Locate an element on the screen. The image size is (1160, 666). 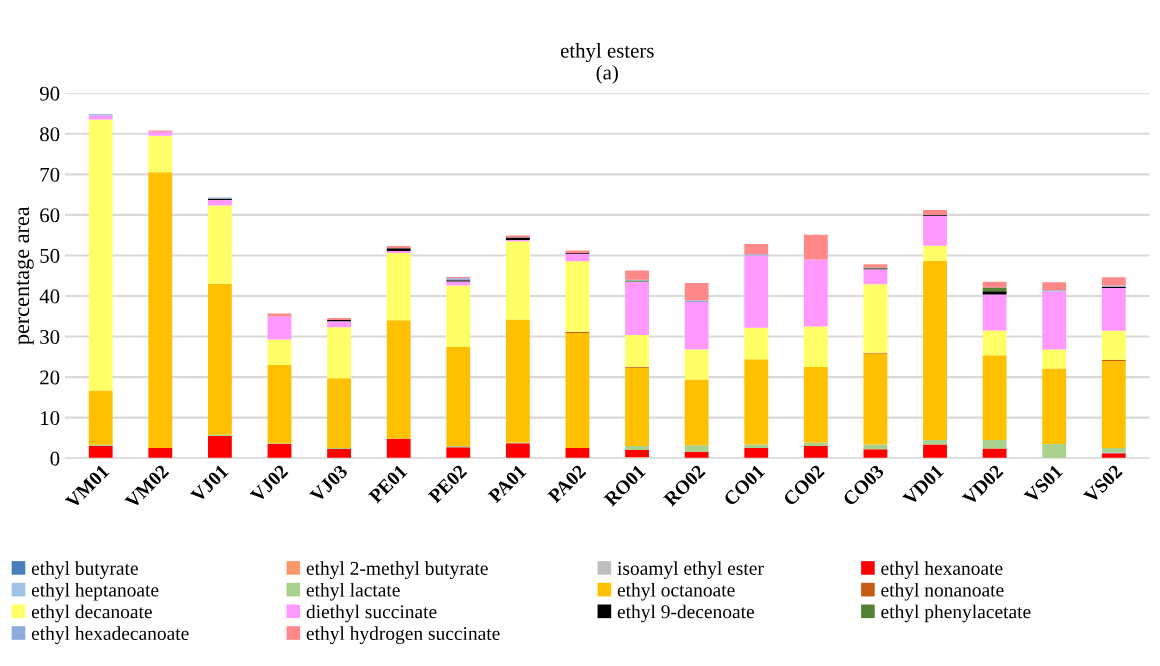
y-tick-label: 0 is located at coordinates (55, 458).